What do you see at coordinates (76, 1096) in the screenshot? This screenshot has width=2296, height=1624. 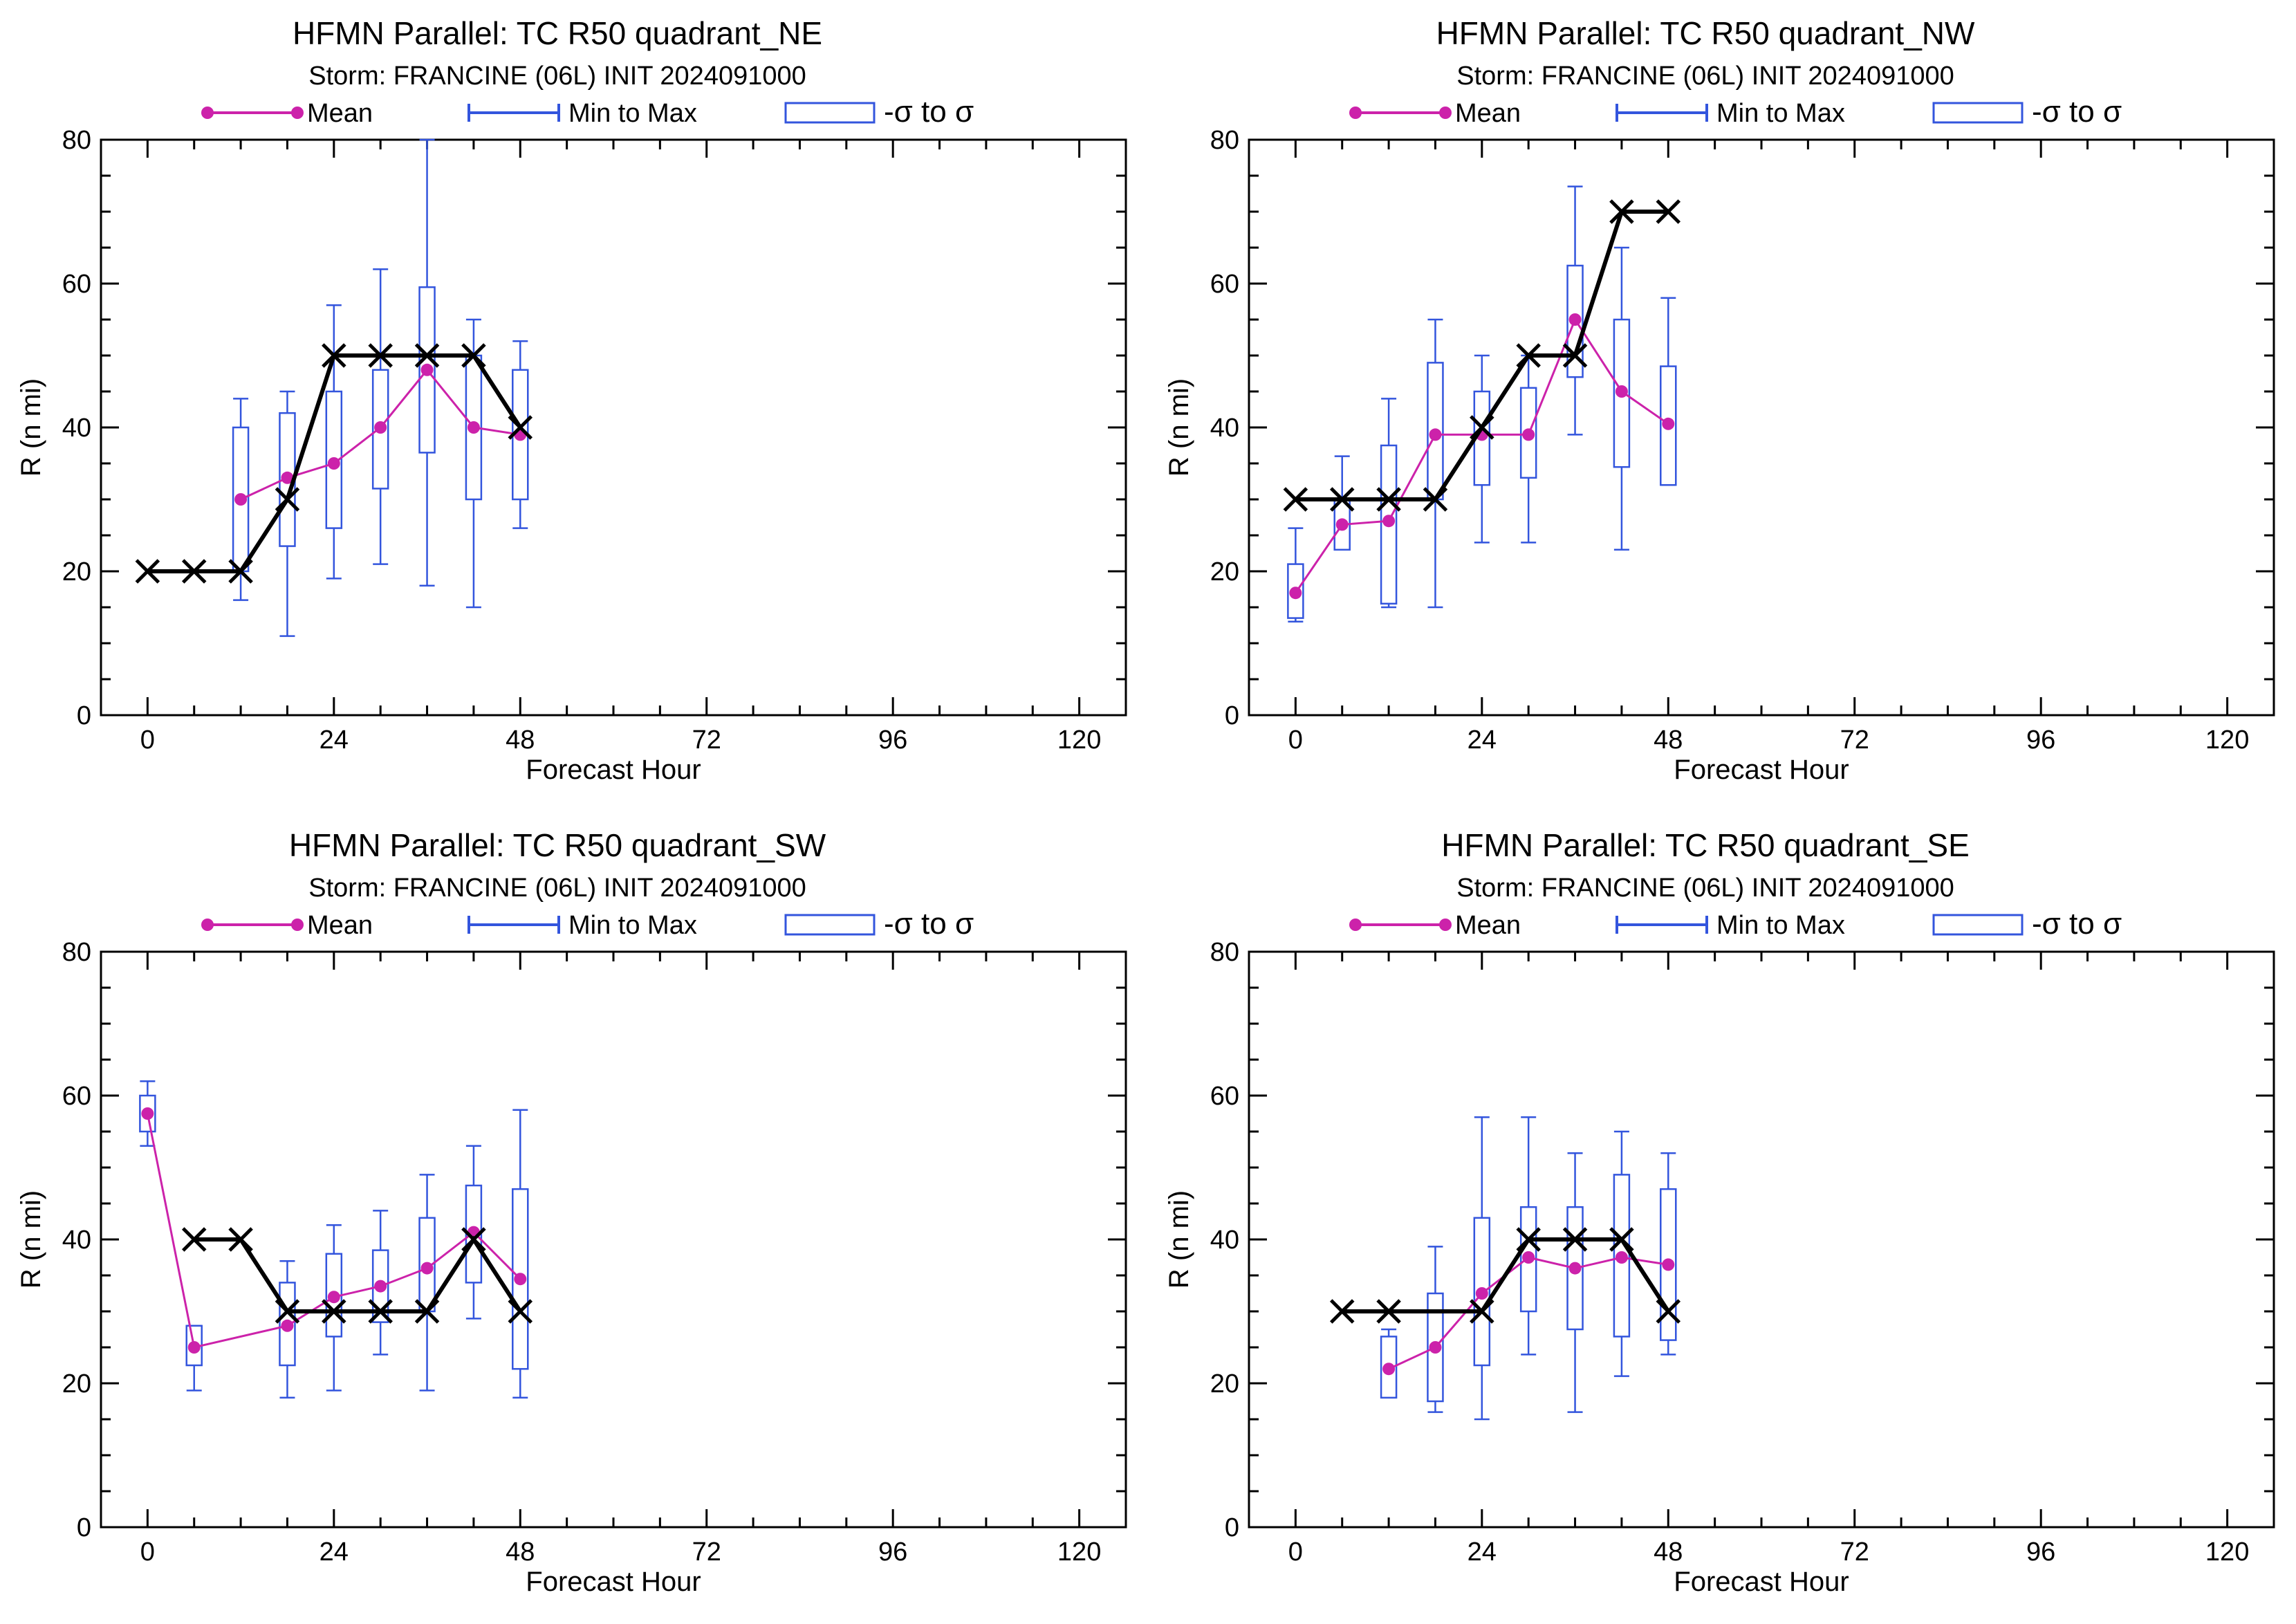 I see `y-tick-label: 60` at bounding box center [76, 1096].